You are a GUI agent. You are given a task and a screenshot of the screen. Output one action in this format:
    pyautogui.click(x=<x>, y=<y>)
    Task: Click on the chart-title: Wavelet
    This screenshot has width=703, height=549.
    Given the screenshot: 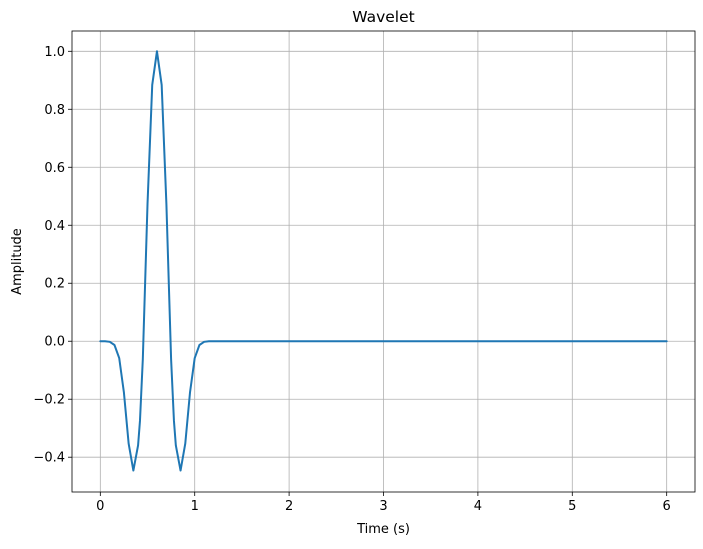 What is the action you would take?
    pyautogui.click(x=383, y=17)
    